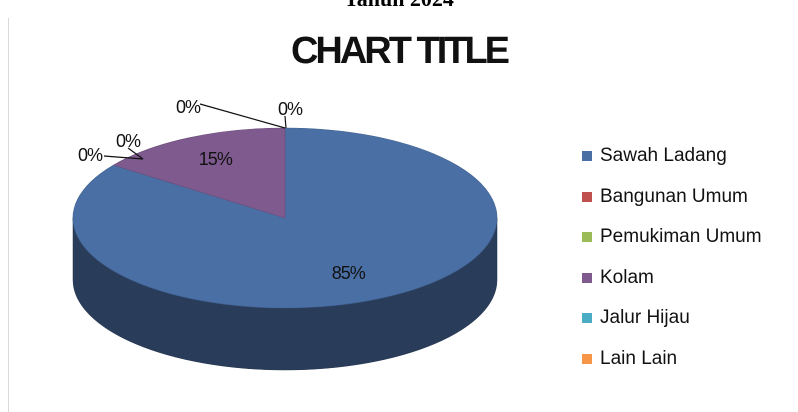 The width and height of the screenshot is (798, 412). Describe the element at coordinates (135, 153) in the screenshot. I see `leader-line-jalur-hijau` at that location.